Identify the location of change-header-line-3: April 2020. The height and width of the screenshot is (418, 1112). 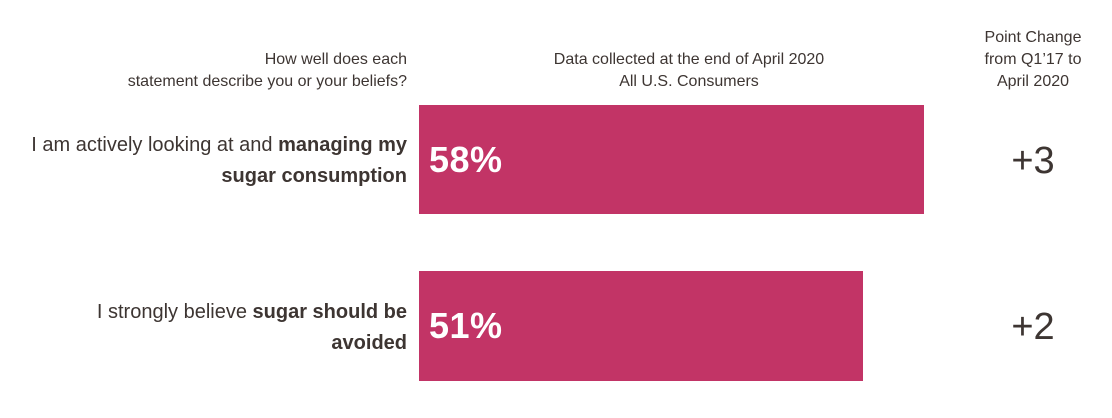
(1033, 81).